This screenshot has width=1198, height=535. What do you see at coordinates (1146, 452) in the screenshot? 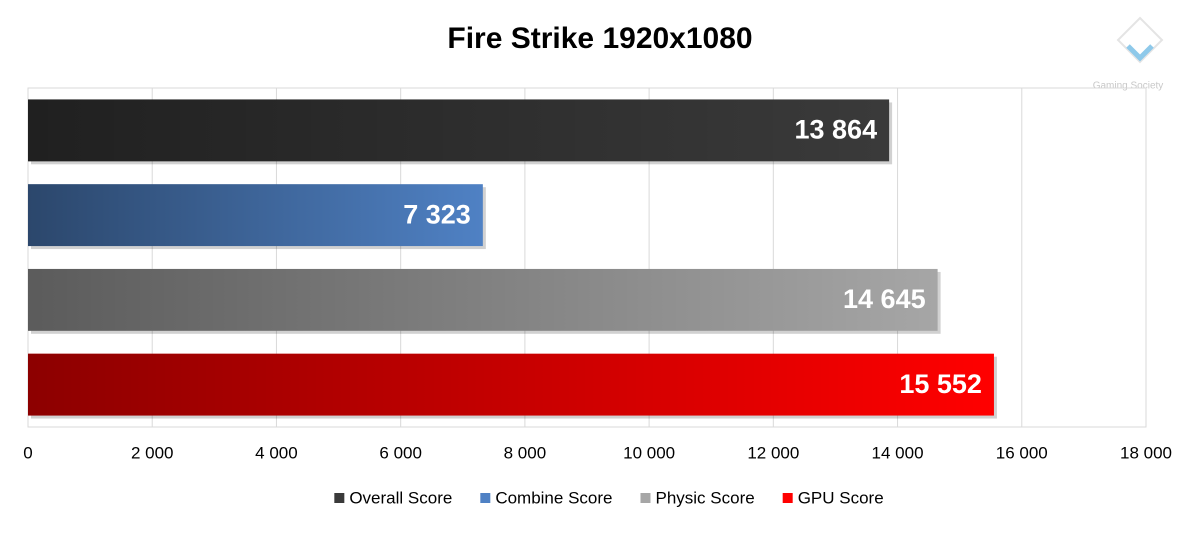
I see `x-tick-label: 18 000` at bounding box center [1146, 452].